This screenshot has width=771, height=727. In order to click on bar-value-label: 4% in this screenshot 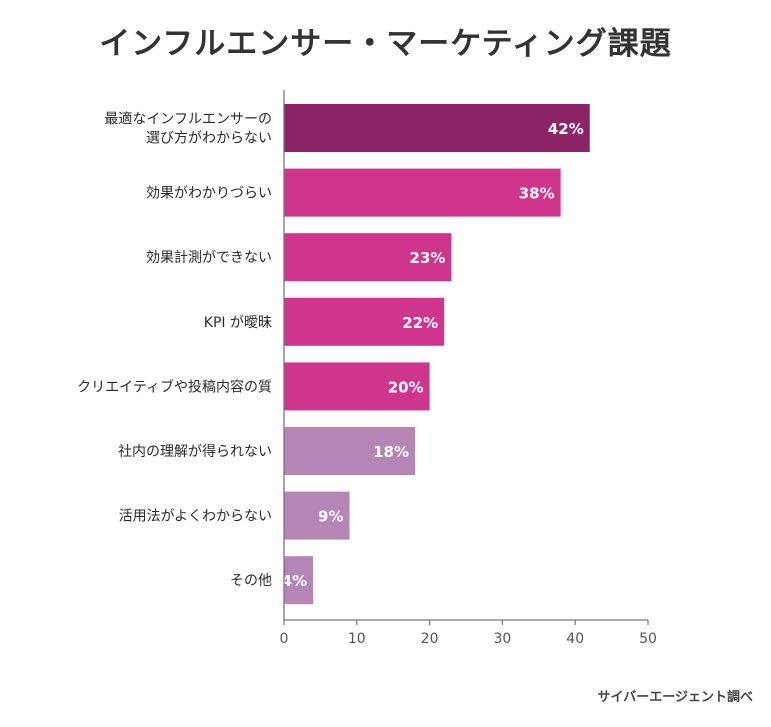, I will do `click(294, 581)`.